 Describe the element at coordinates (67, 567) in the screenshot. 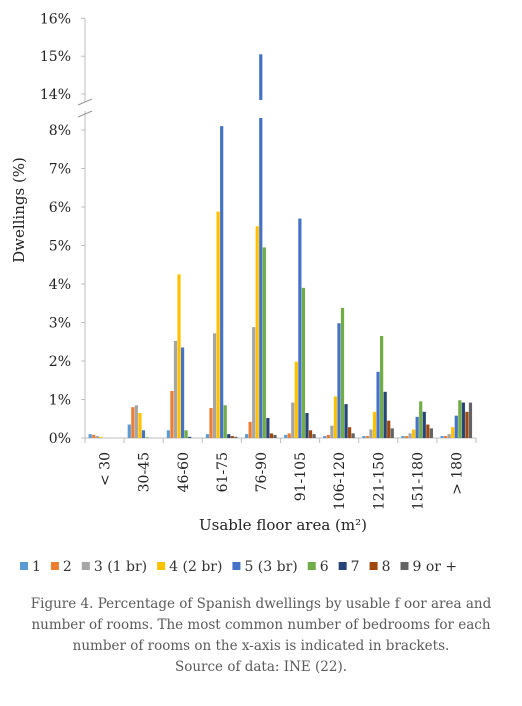

I see `legend-label: 2` at that location.